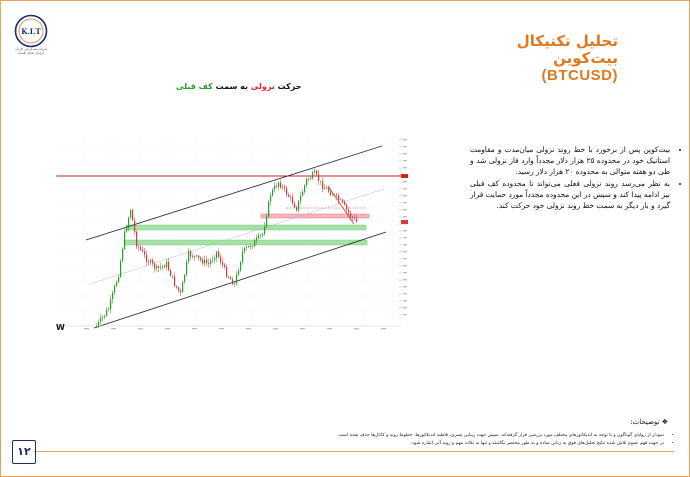 The width and height of the screenshot is (690, 477). Describe the element at coordinates (194, 86) in the screenshot. I see `caption-part-4: کف قبلی` at that location.